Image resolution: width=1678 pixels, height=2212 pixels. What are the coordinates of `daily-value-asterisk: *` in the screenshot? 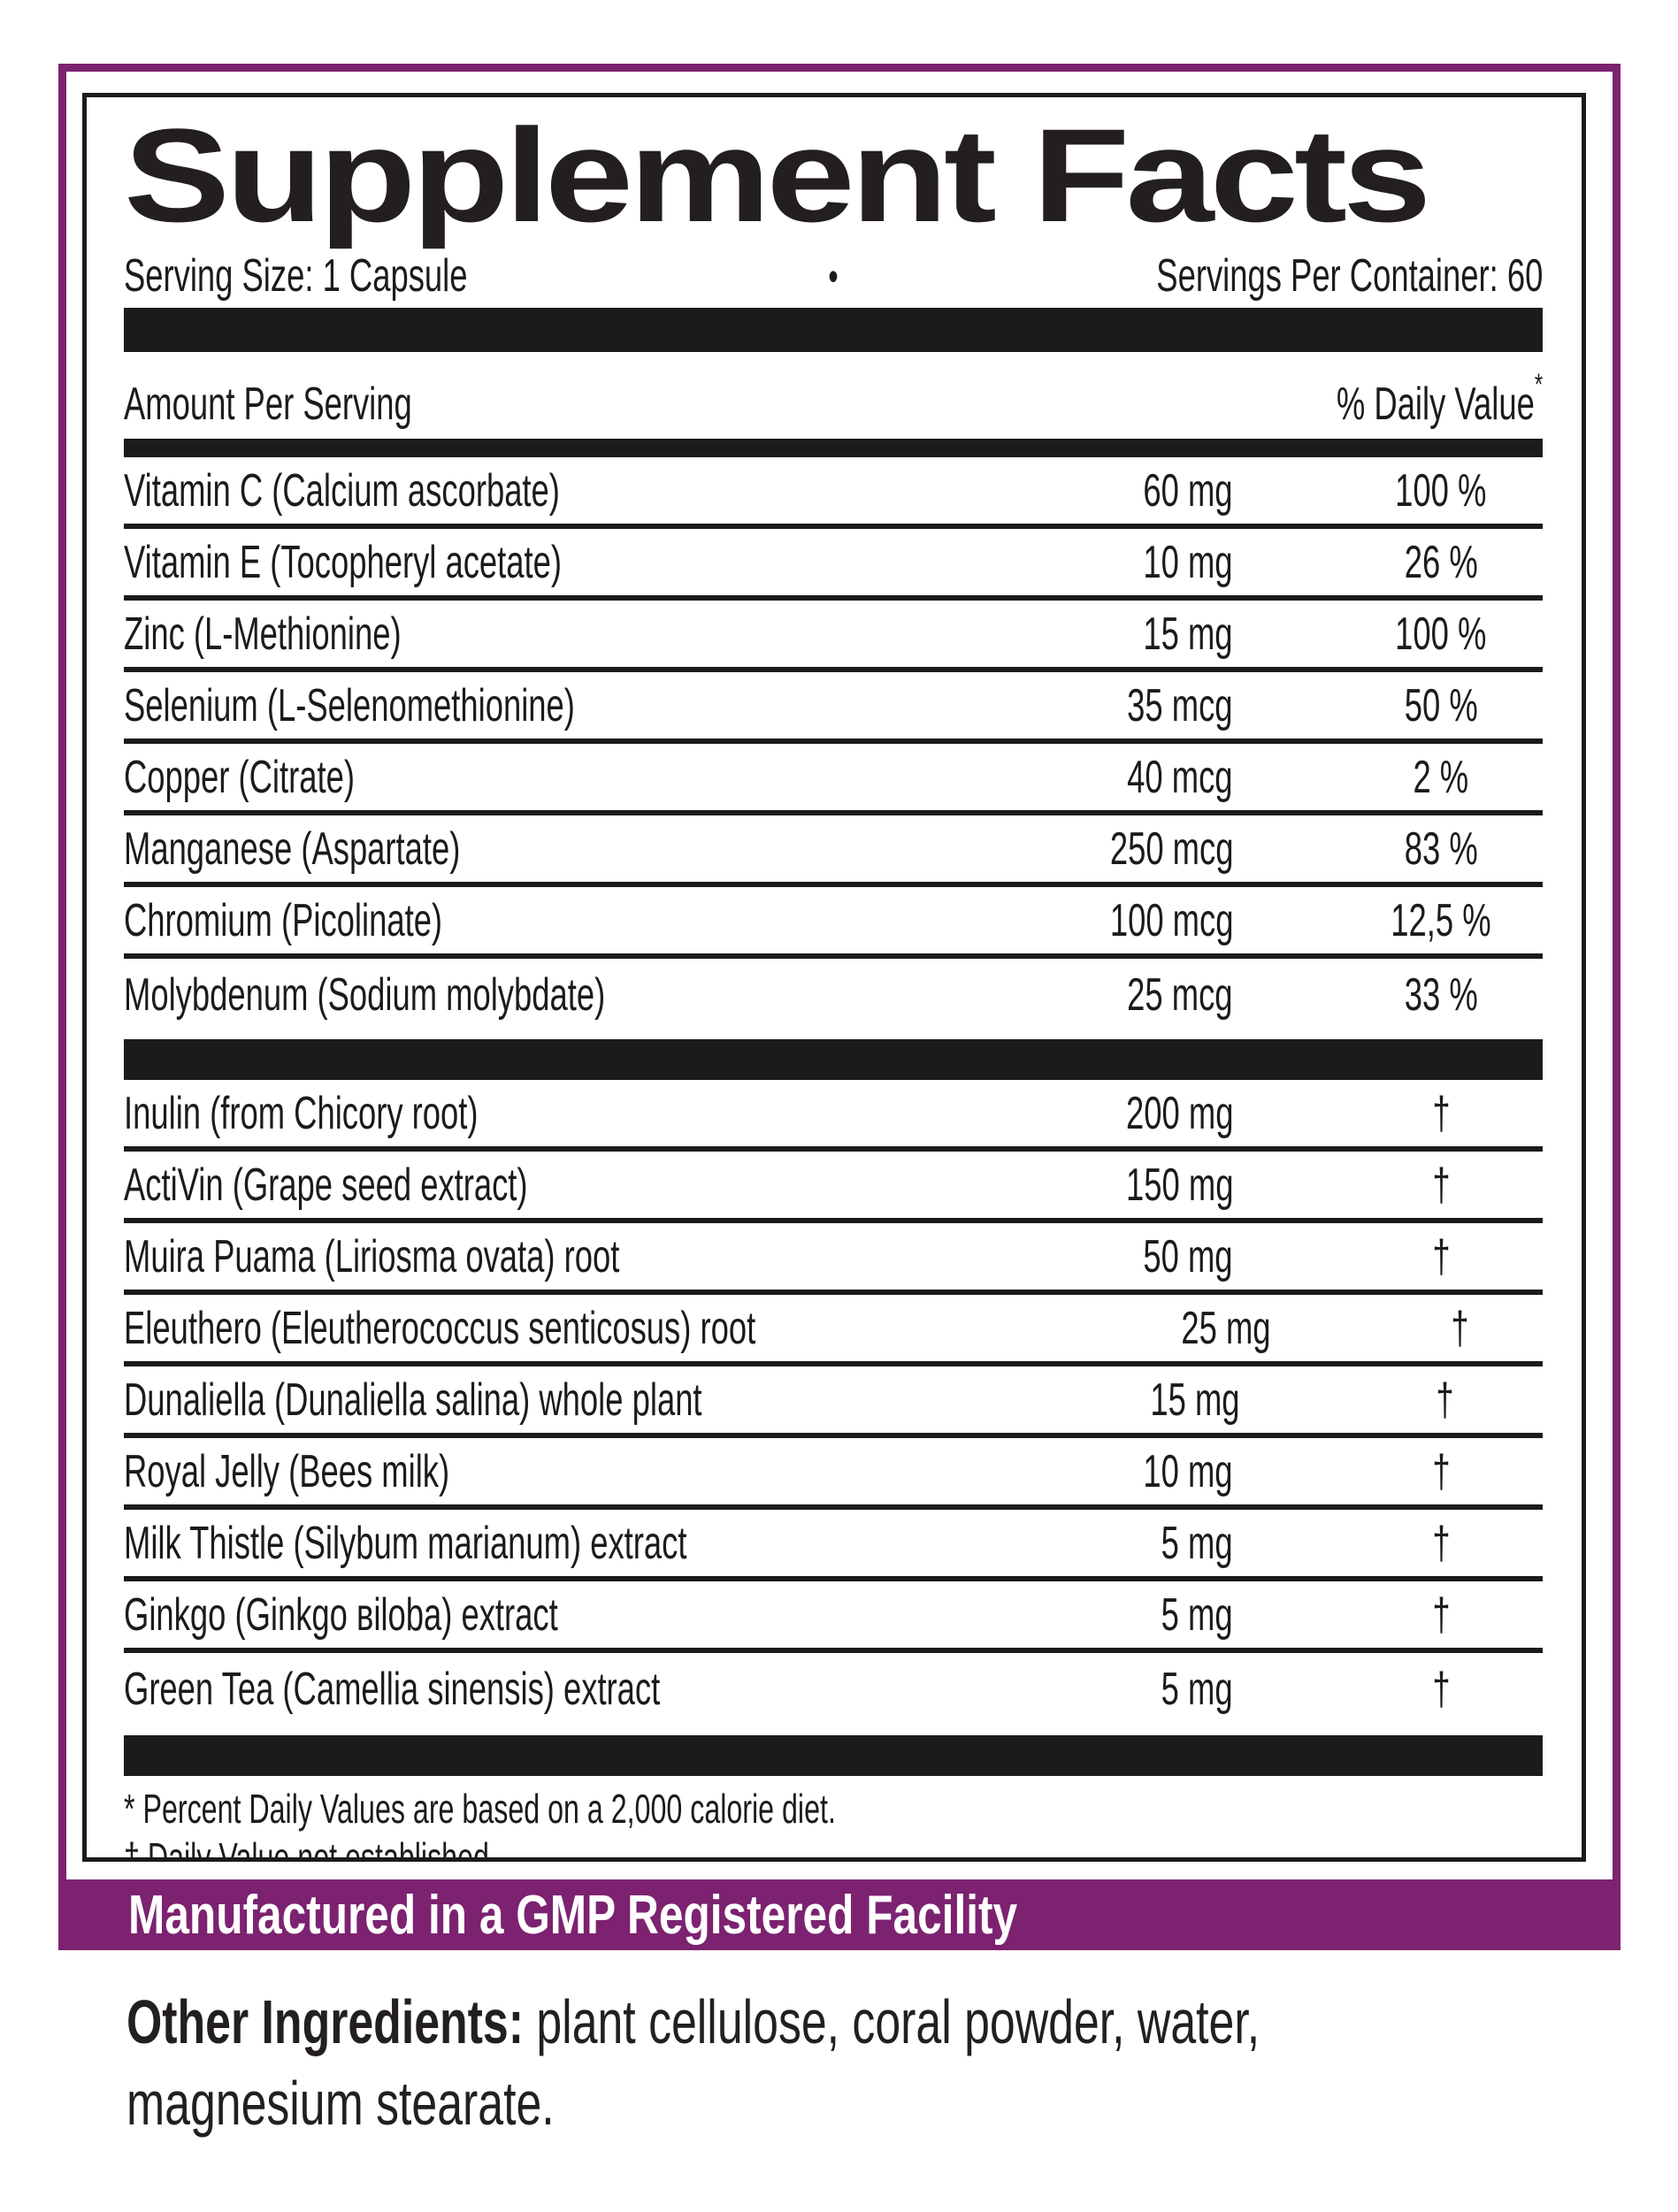 It's located at (1538, 385).